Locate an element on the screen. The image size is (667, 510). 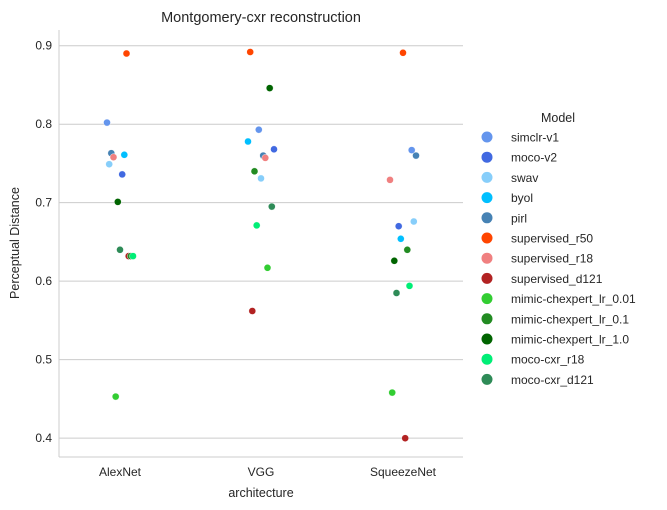
legend-label-swav: swav is located at coordinates (524, 178).